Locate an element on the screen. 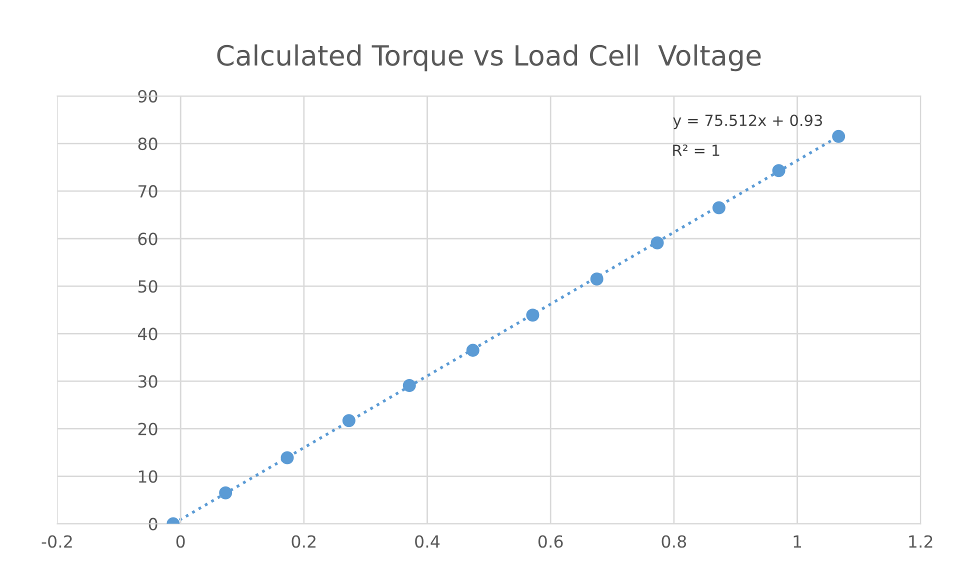  y-tick-label: 10 is located at coordinates (148, 476).